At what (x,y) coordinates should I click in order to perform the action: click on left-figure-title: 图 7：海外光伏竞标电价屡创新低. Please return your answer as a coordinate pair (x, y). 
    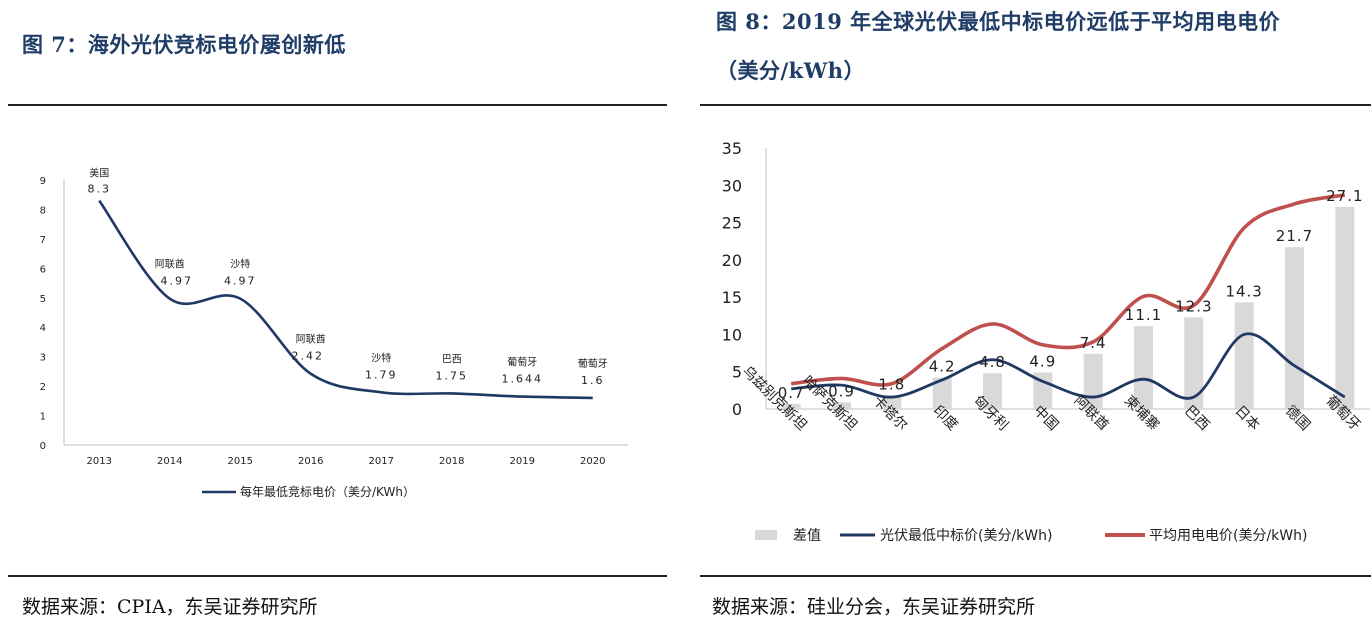
    Looking at the image, I should click on (184, 44).